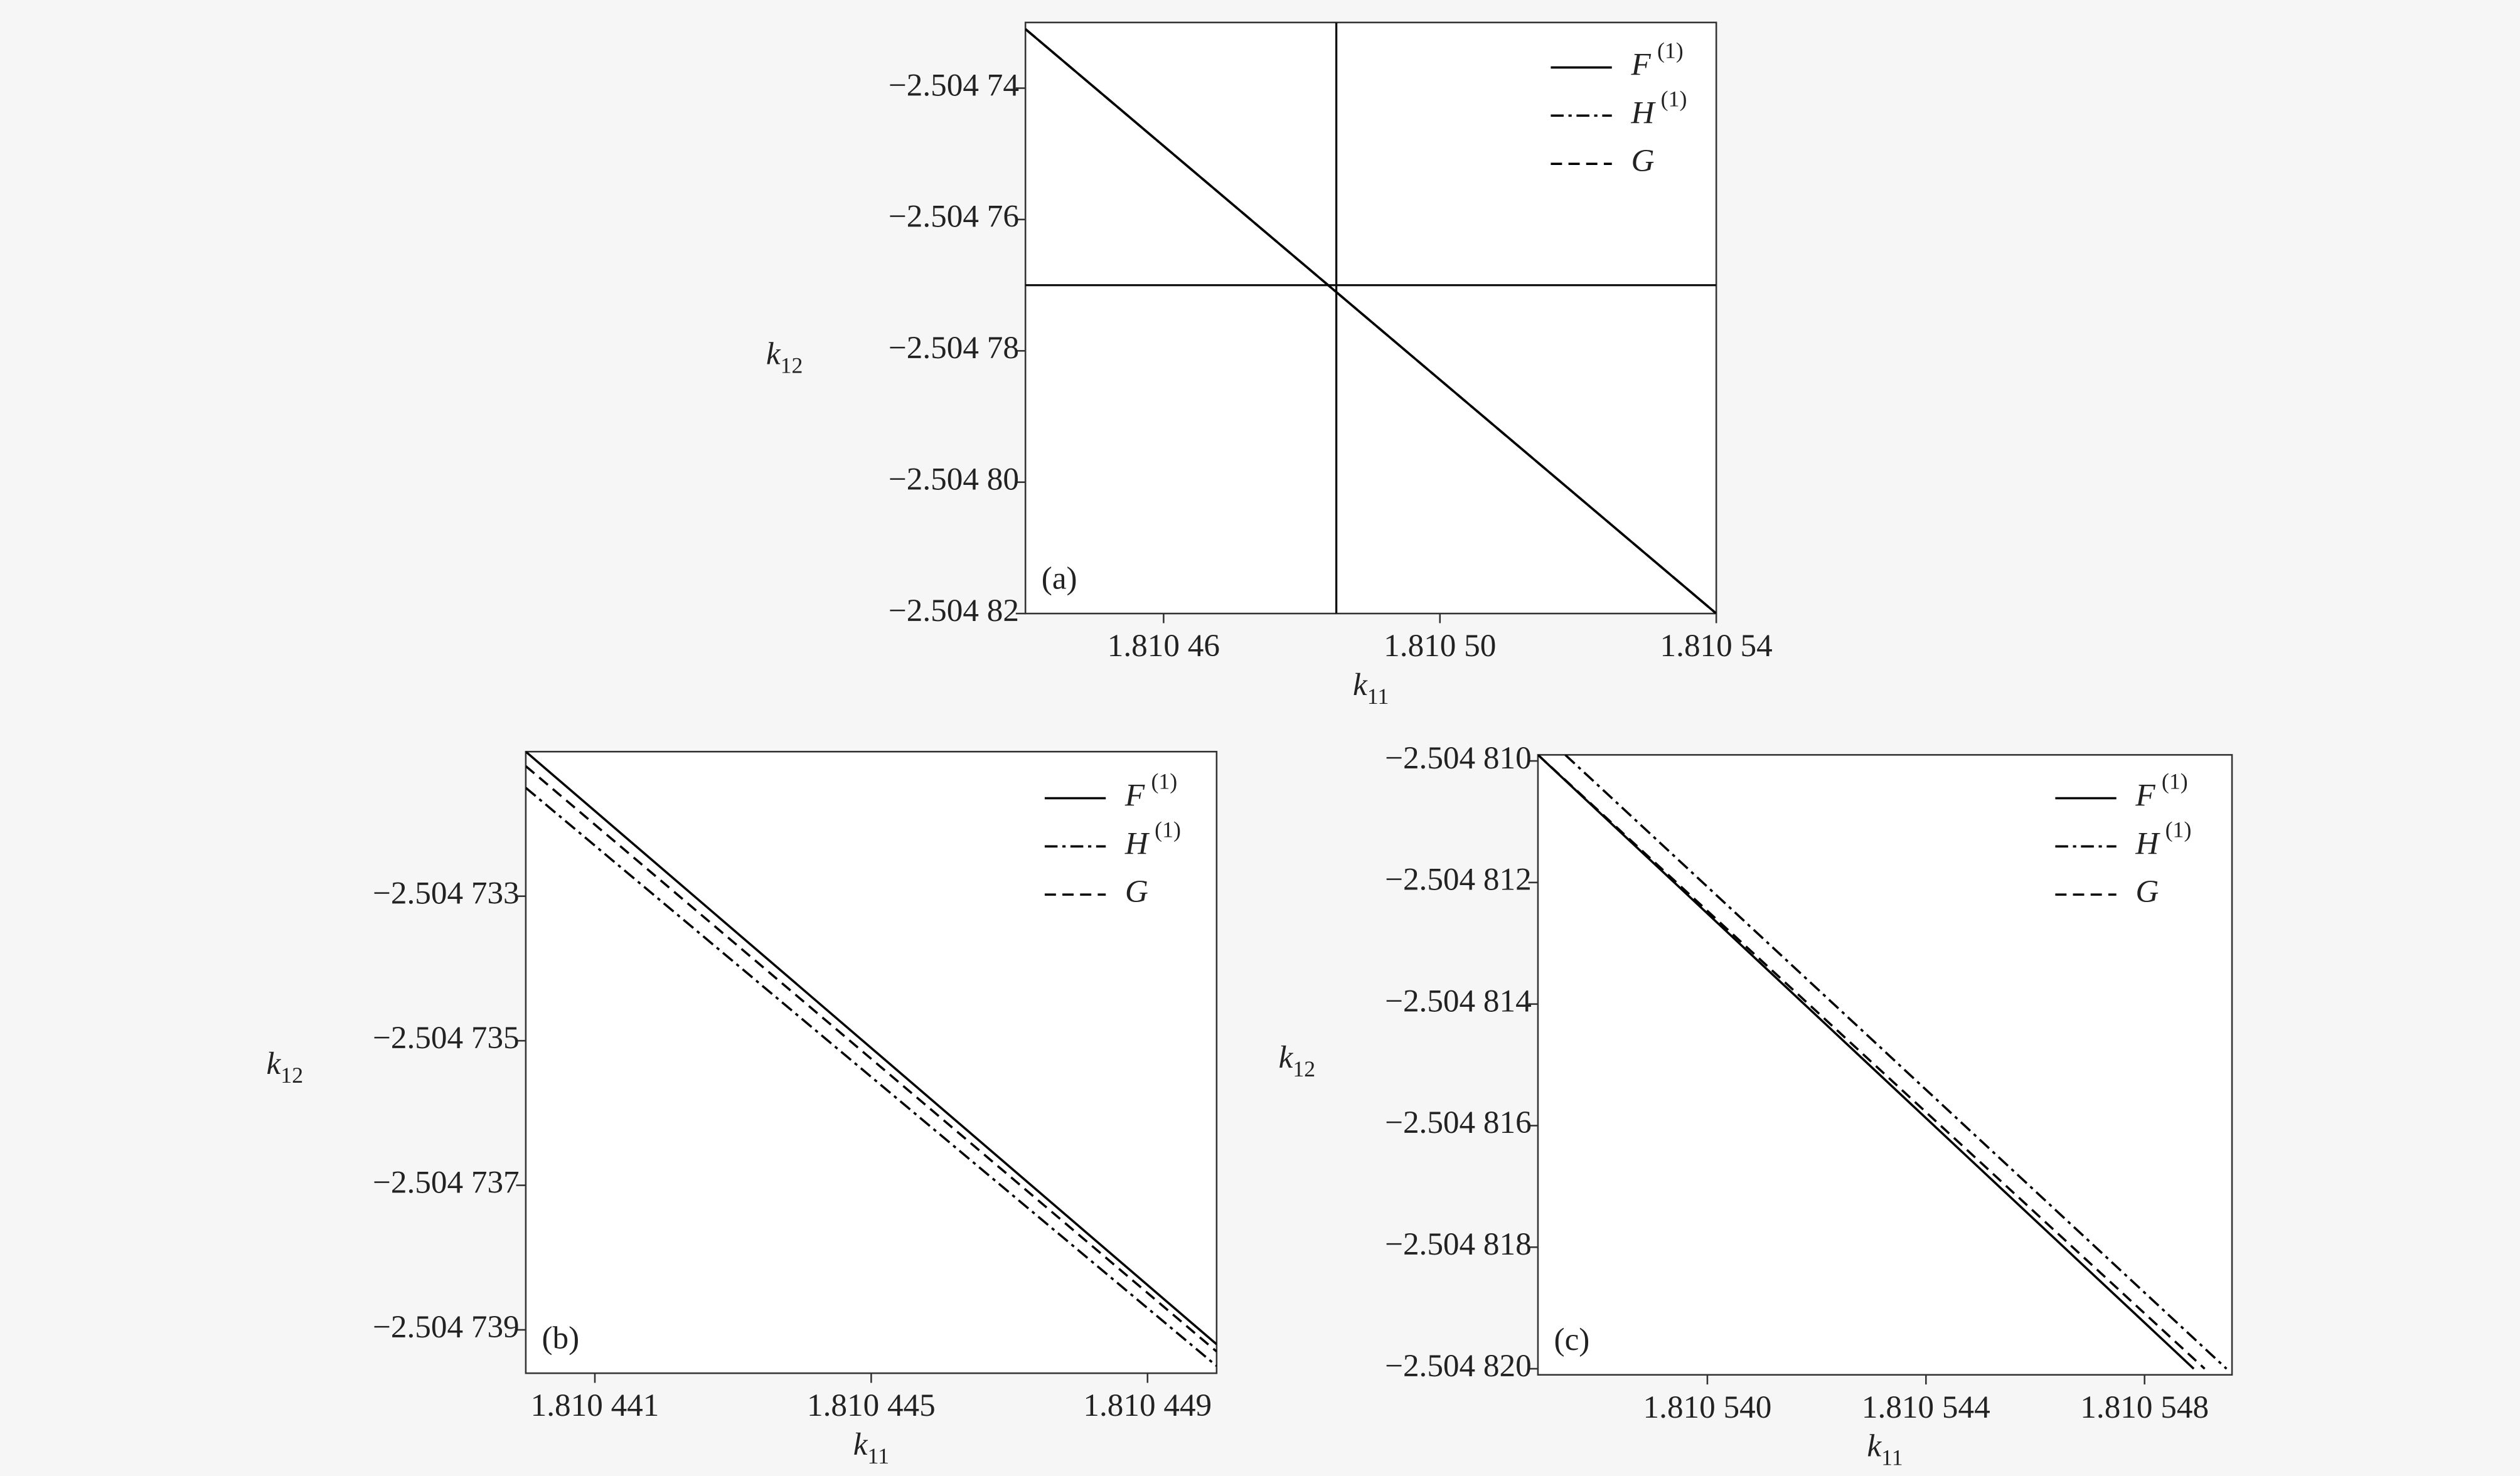  What do you see at coordinates (1440, 646) in the screenshot?
I see `x-tick-label: 1.810 50` at bounding box center [1440, 646].